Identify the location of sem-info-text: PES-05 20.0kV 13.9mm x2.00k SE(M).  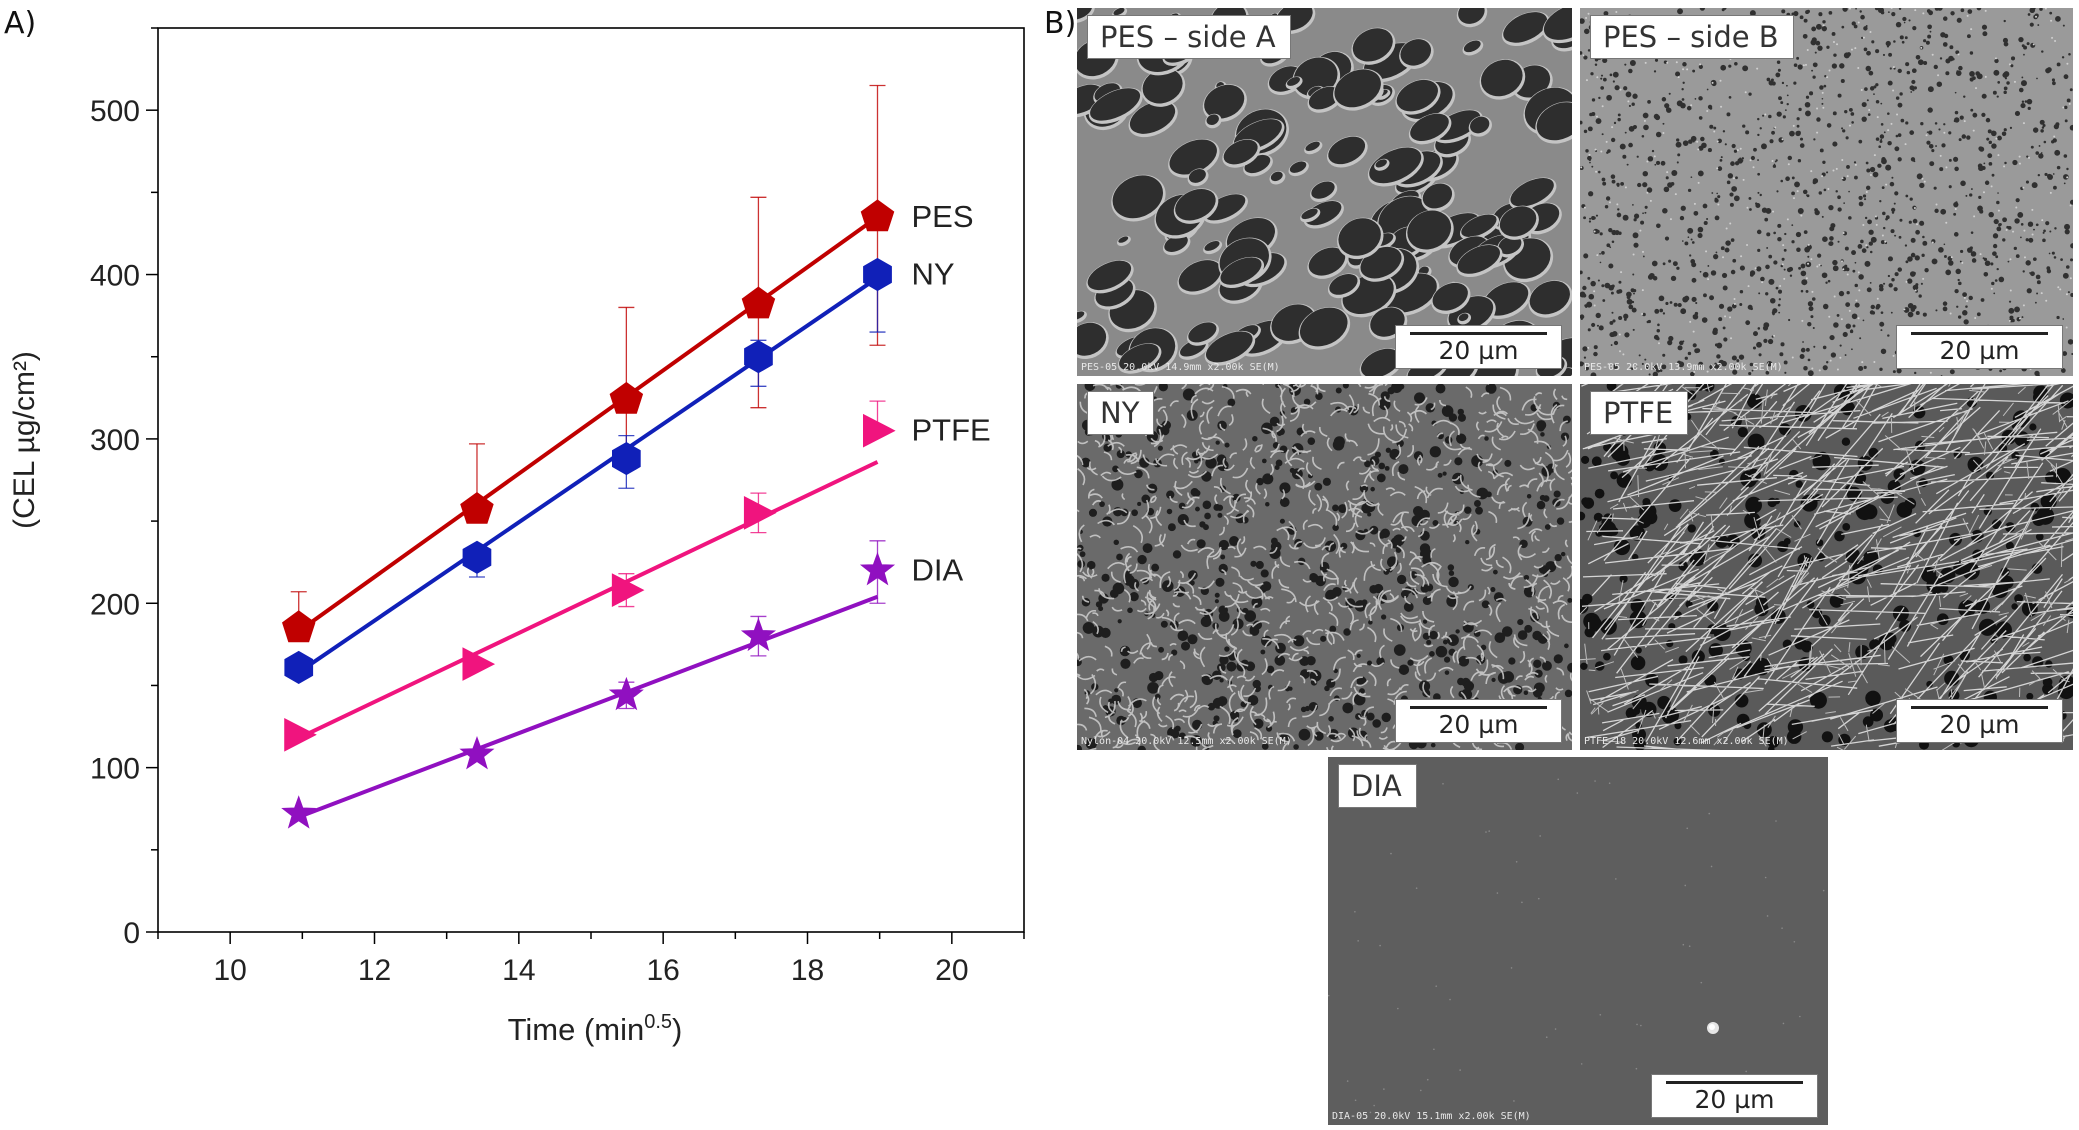
(1683, 367).